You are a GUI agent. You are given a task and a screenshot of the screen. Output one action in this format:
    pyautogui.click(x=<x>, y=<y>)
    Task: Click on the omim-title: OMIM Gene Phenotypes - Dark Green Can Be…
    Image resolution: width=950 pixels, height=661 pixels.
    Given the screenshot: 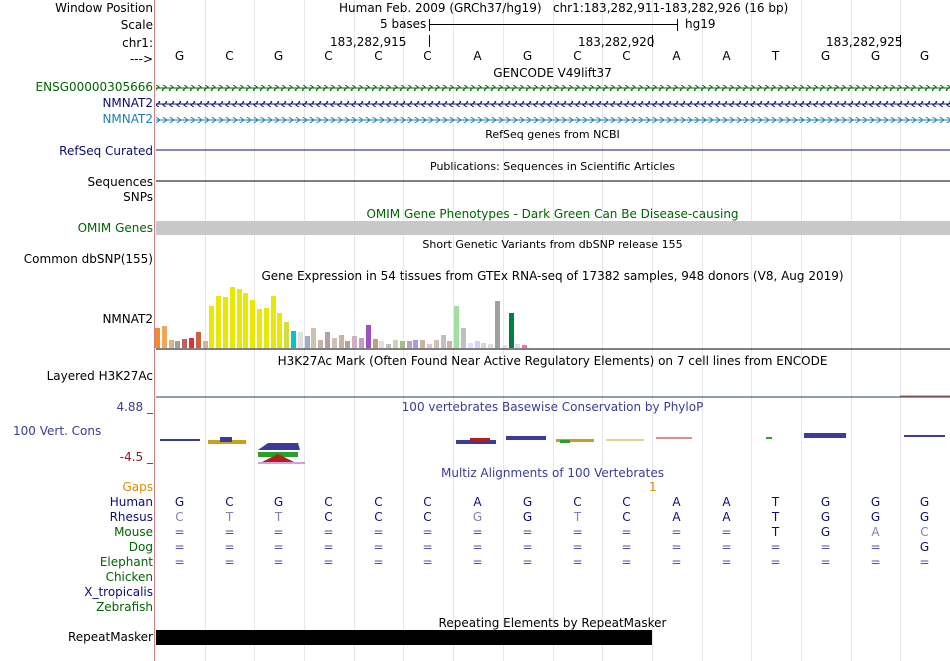 What is the action you would take?
    pyautogui.click(x=552, y=214)
    